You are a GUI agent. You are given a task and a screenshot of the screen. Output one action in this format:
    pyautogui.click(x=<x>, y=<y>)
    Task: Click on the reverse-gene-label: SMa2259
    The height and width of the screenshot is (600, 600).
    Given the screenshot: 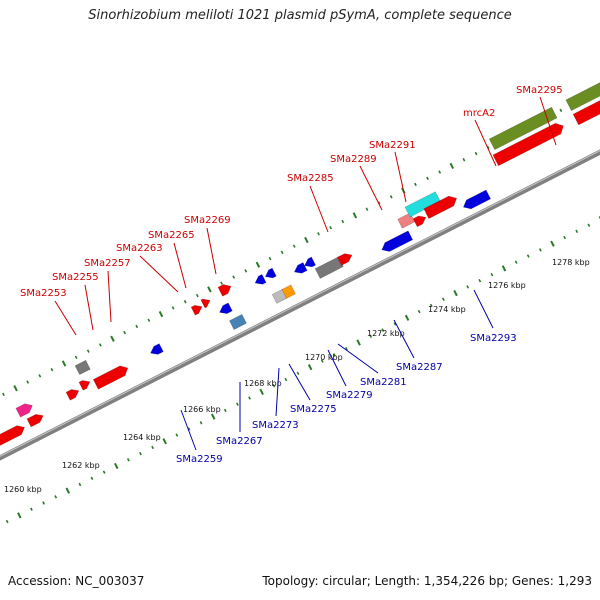 What is the action you would take?
    pyautogui.click(x=199, y=459)
    